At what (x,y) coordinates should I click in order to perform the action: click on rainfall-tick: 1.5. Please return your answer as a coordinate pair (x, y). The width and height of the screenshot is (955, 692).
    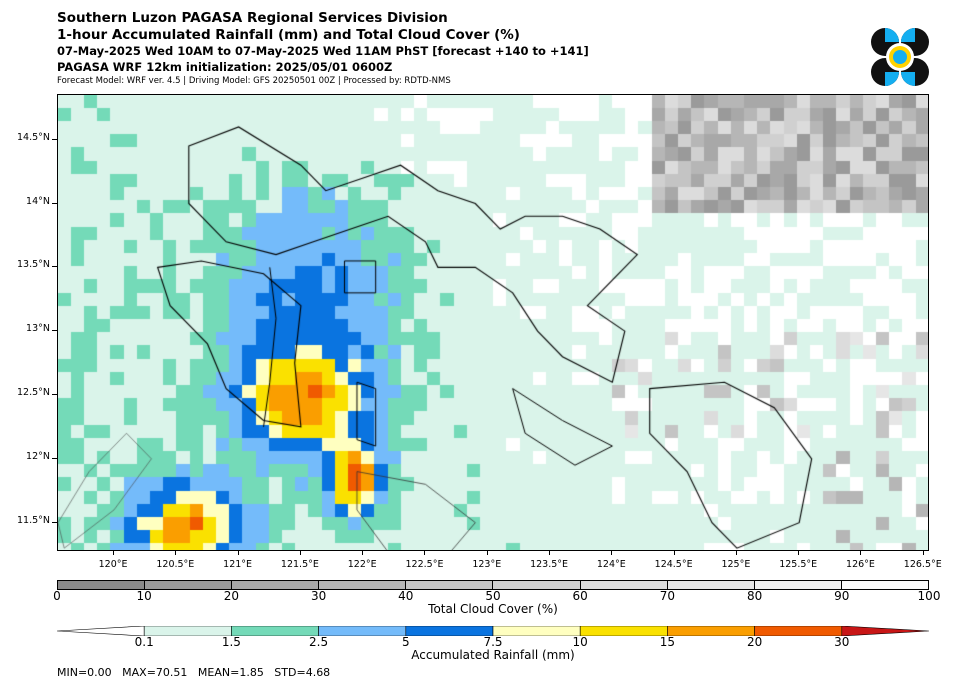
    Looking at the image, I should click on (231, 642).